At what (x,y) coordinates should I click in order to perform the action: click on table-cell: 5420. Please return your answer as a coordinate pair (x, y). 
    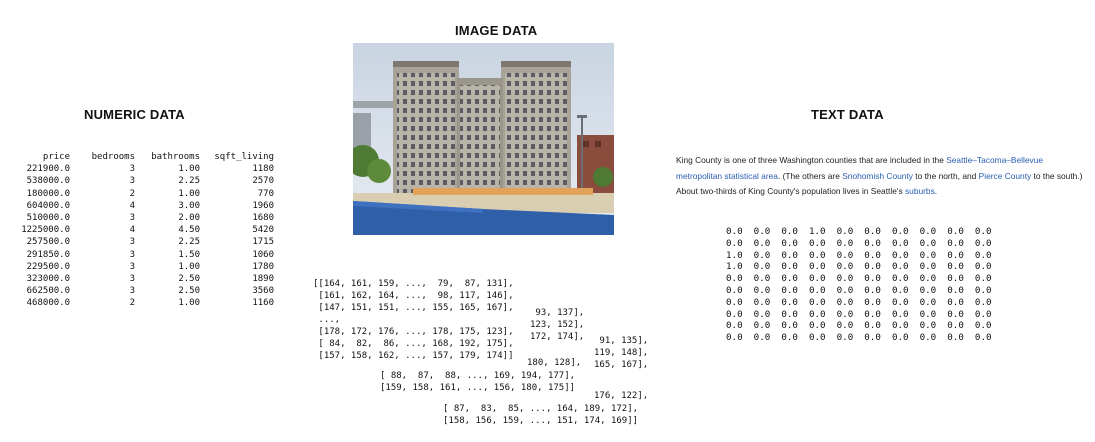
    Looking at the image, I should click on (263, 230).